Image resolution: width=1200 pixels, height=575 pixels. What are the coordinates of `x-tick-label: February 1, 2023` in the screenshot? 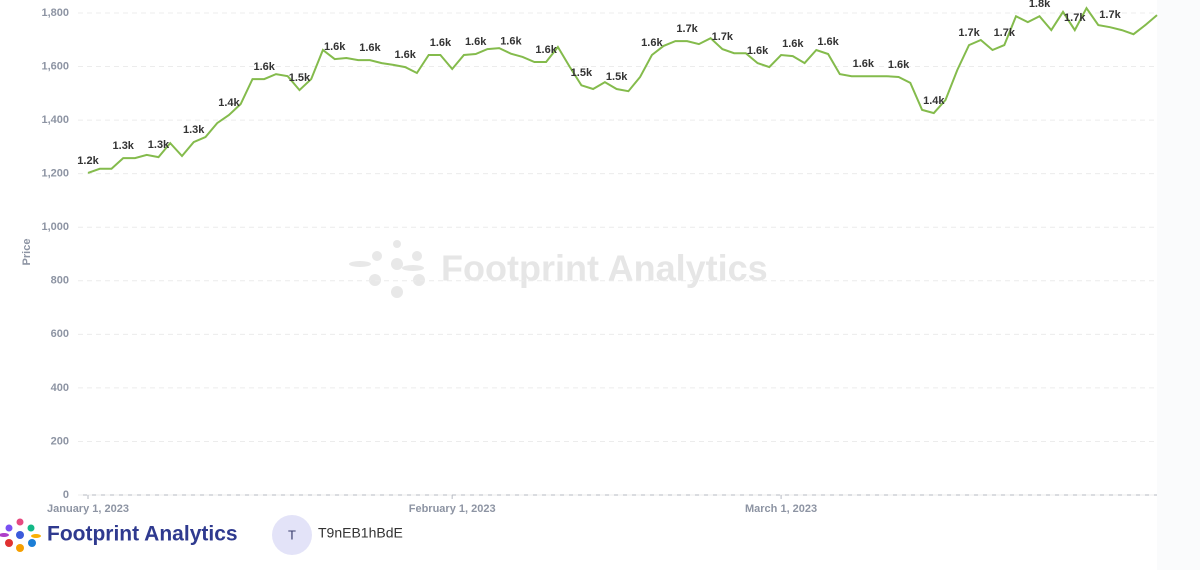 It's located at (452, 509).